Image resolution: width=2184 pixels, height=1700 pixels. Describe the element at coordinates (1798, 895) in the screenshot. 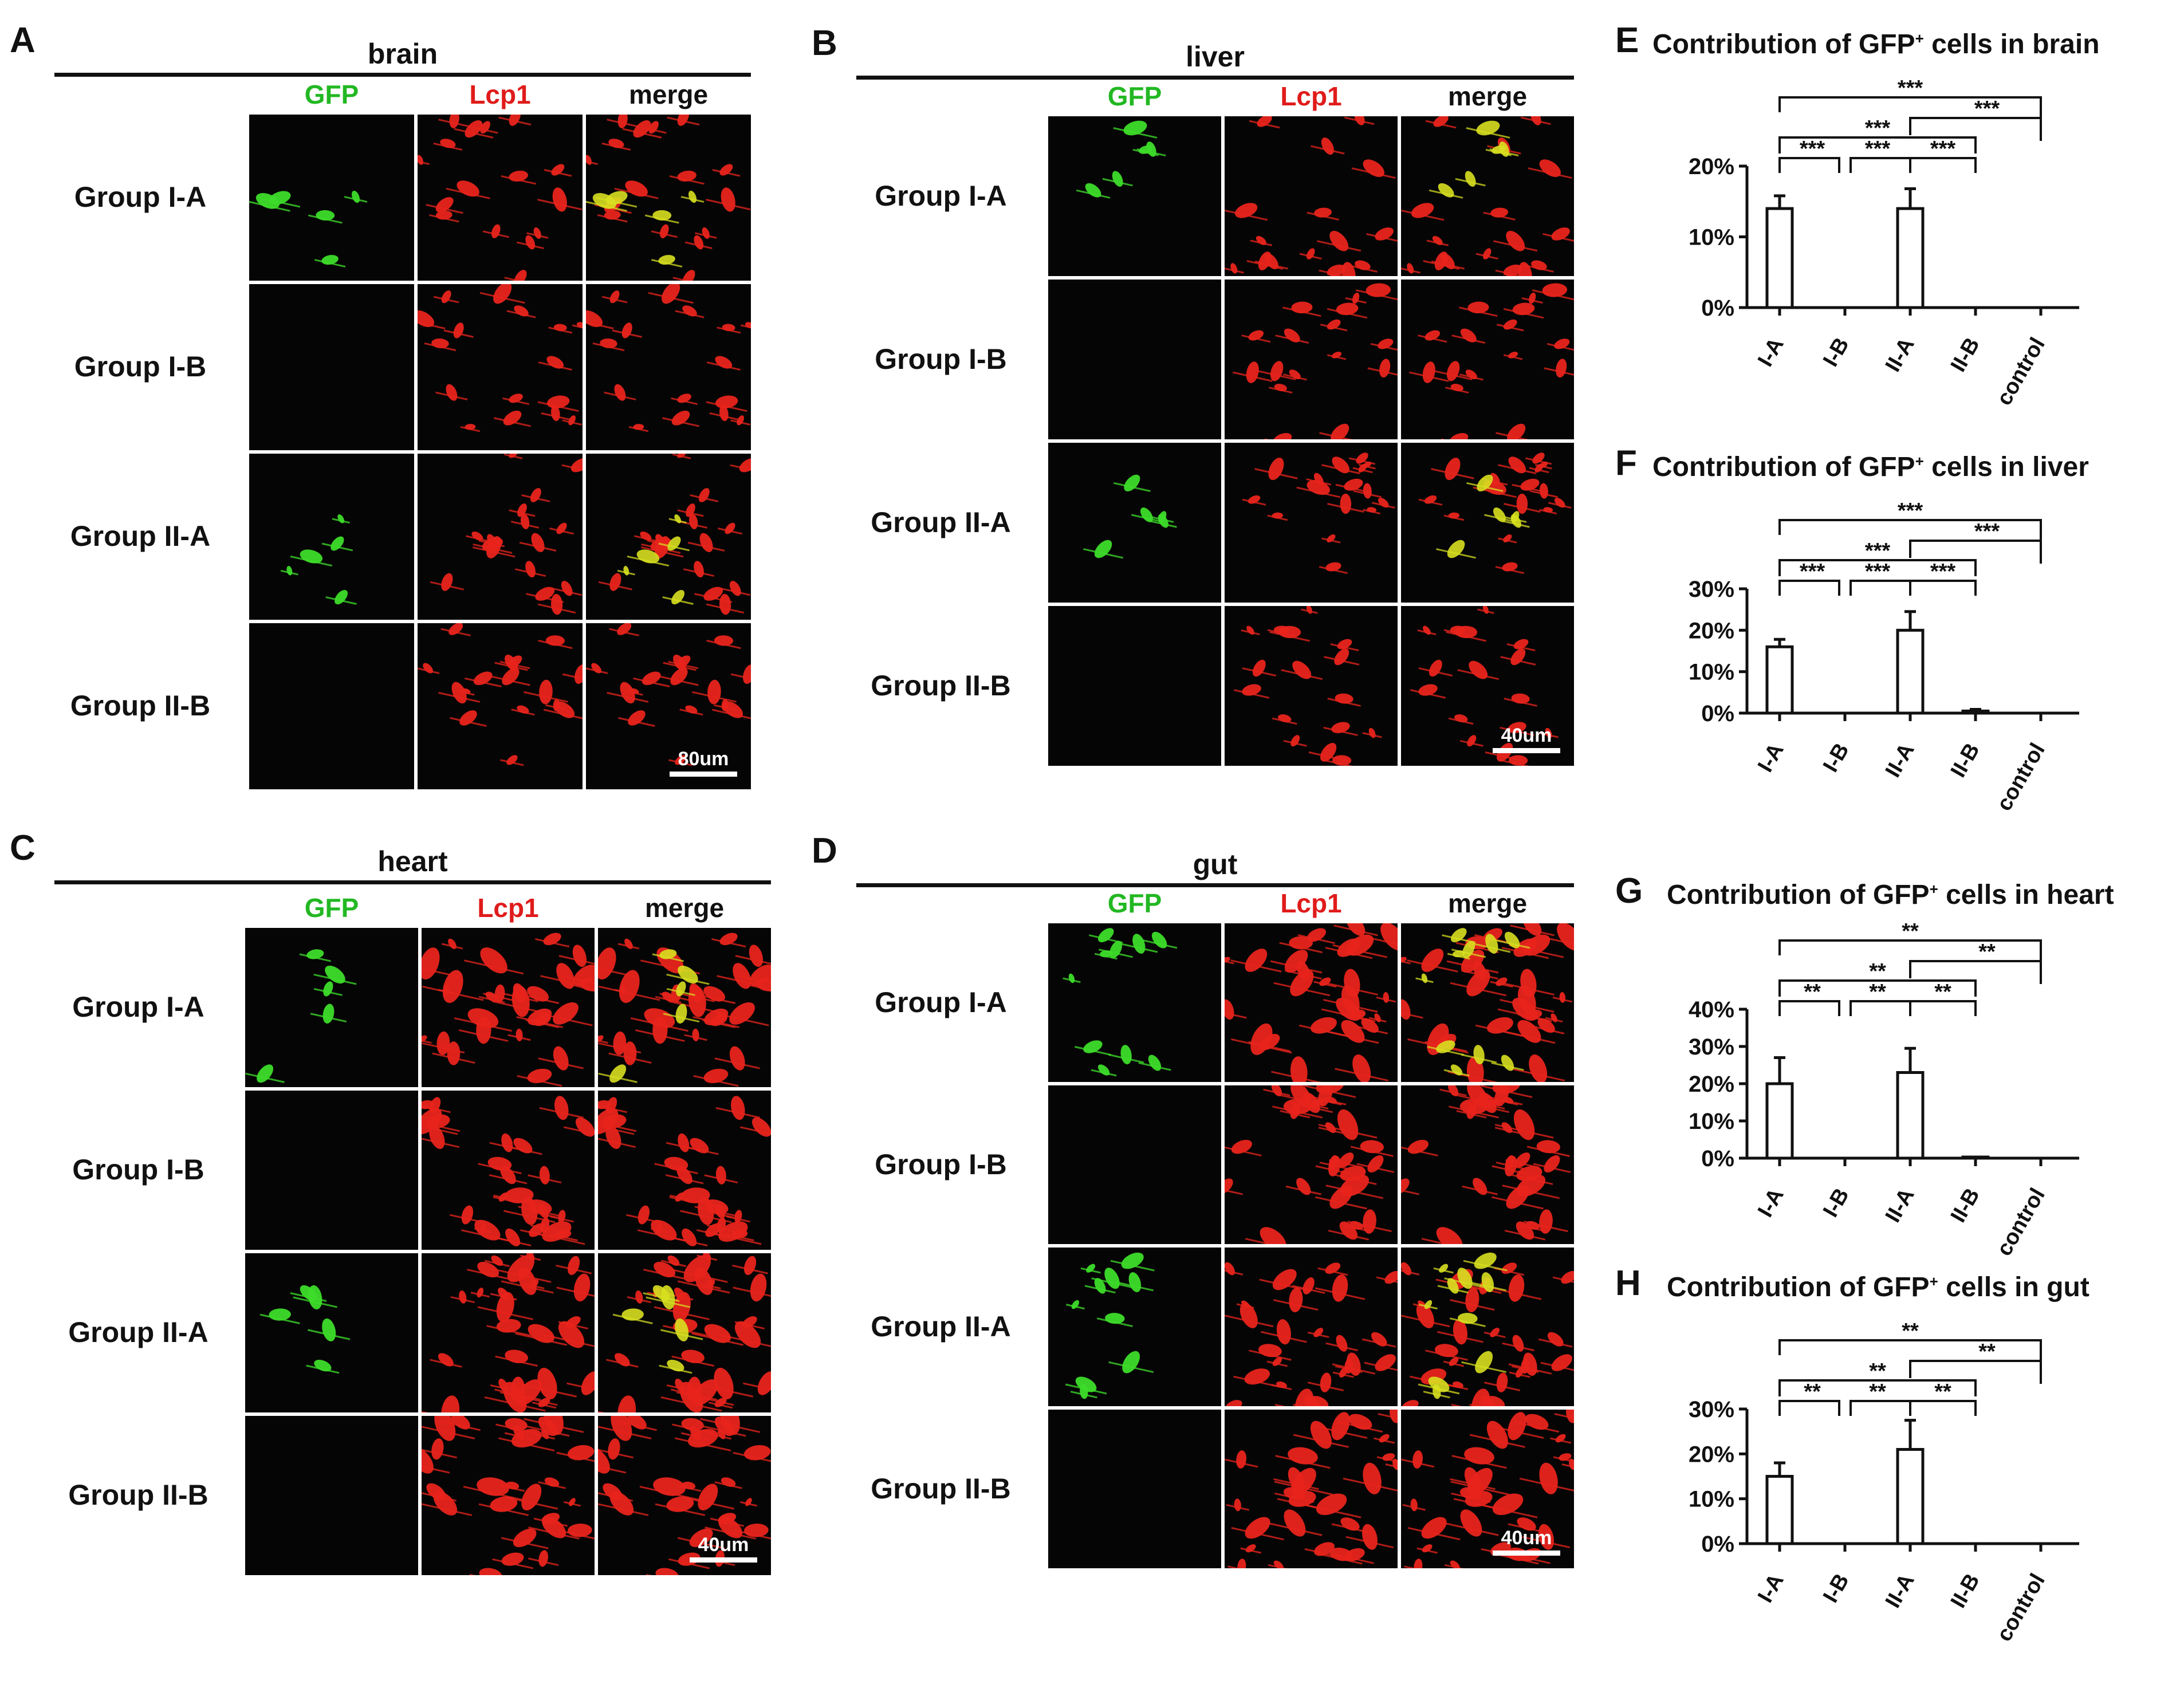

I see `chart-title-prefix: Contribution of GFP` at that location.